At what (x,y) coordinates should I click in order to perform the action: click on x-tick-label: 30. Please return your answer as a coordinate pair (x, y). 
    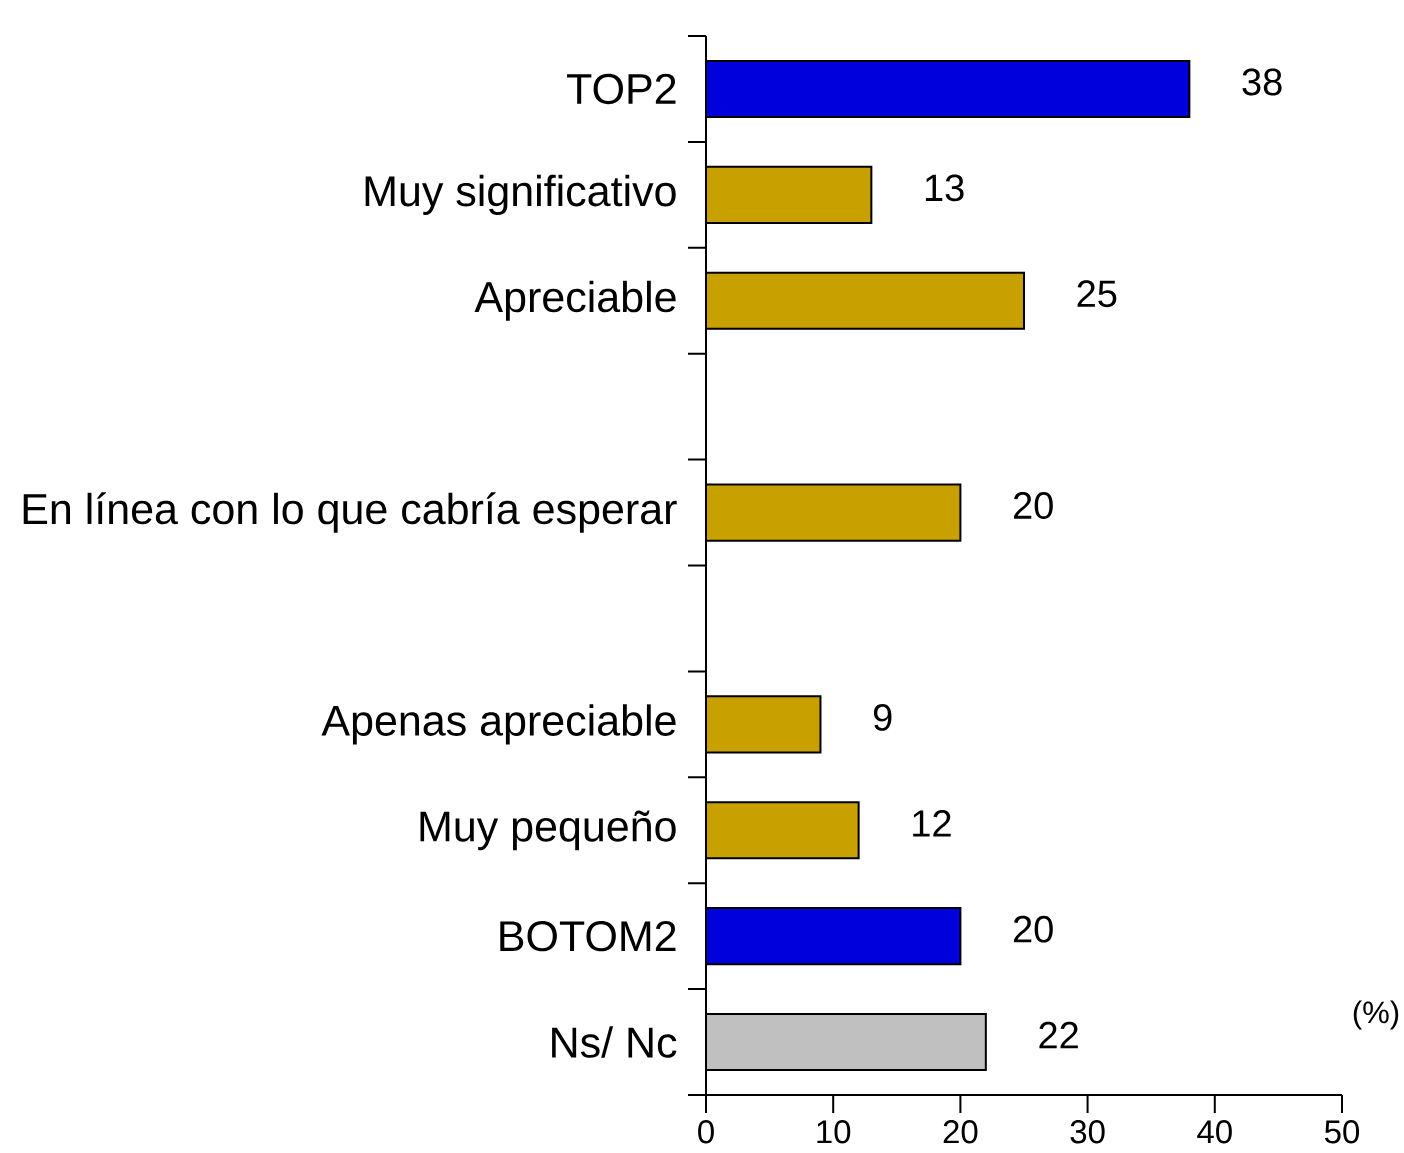
    Looking at the image, I should click on (1087, 1132).